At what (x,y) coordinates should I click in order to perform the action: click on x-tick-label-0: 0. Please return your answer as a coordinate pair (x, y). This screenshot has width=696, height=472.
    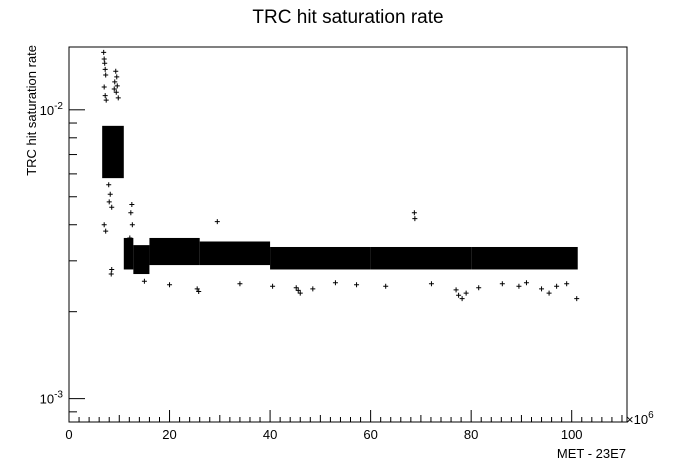
    Looking at the image, I should click on (68, 434).